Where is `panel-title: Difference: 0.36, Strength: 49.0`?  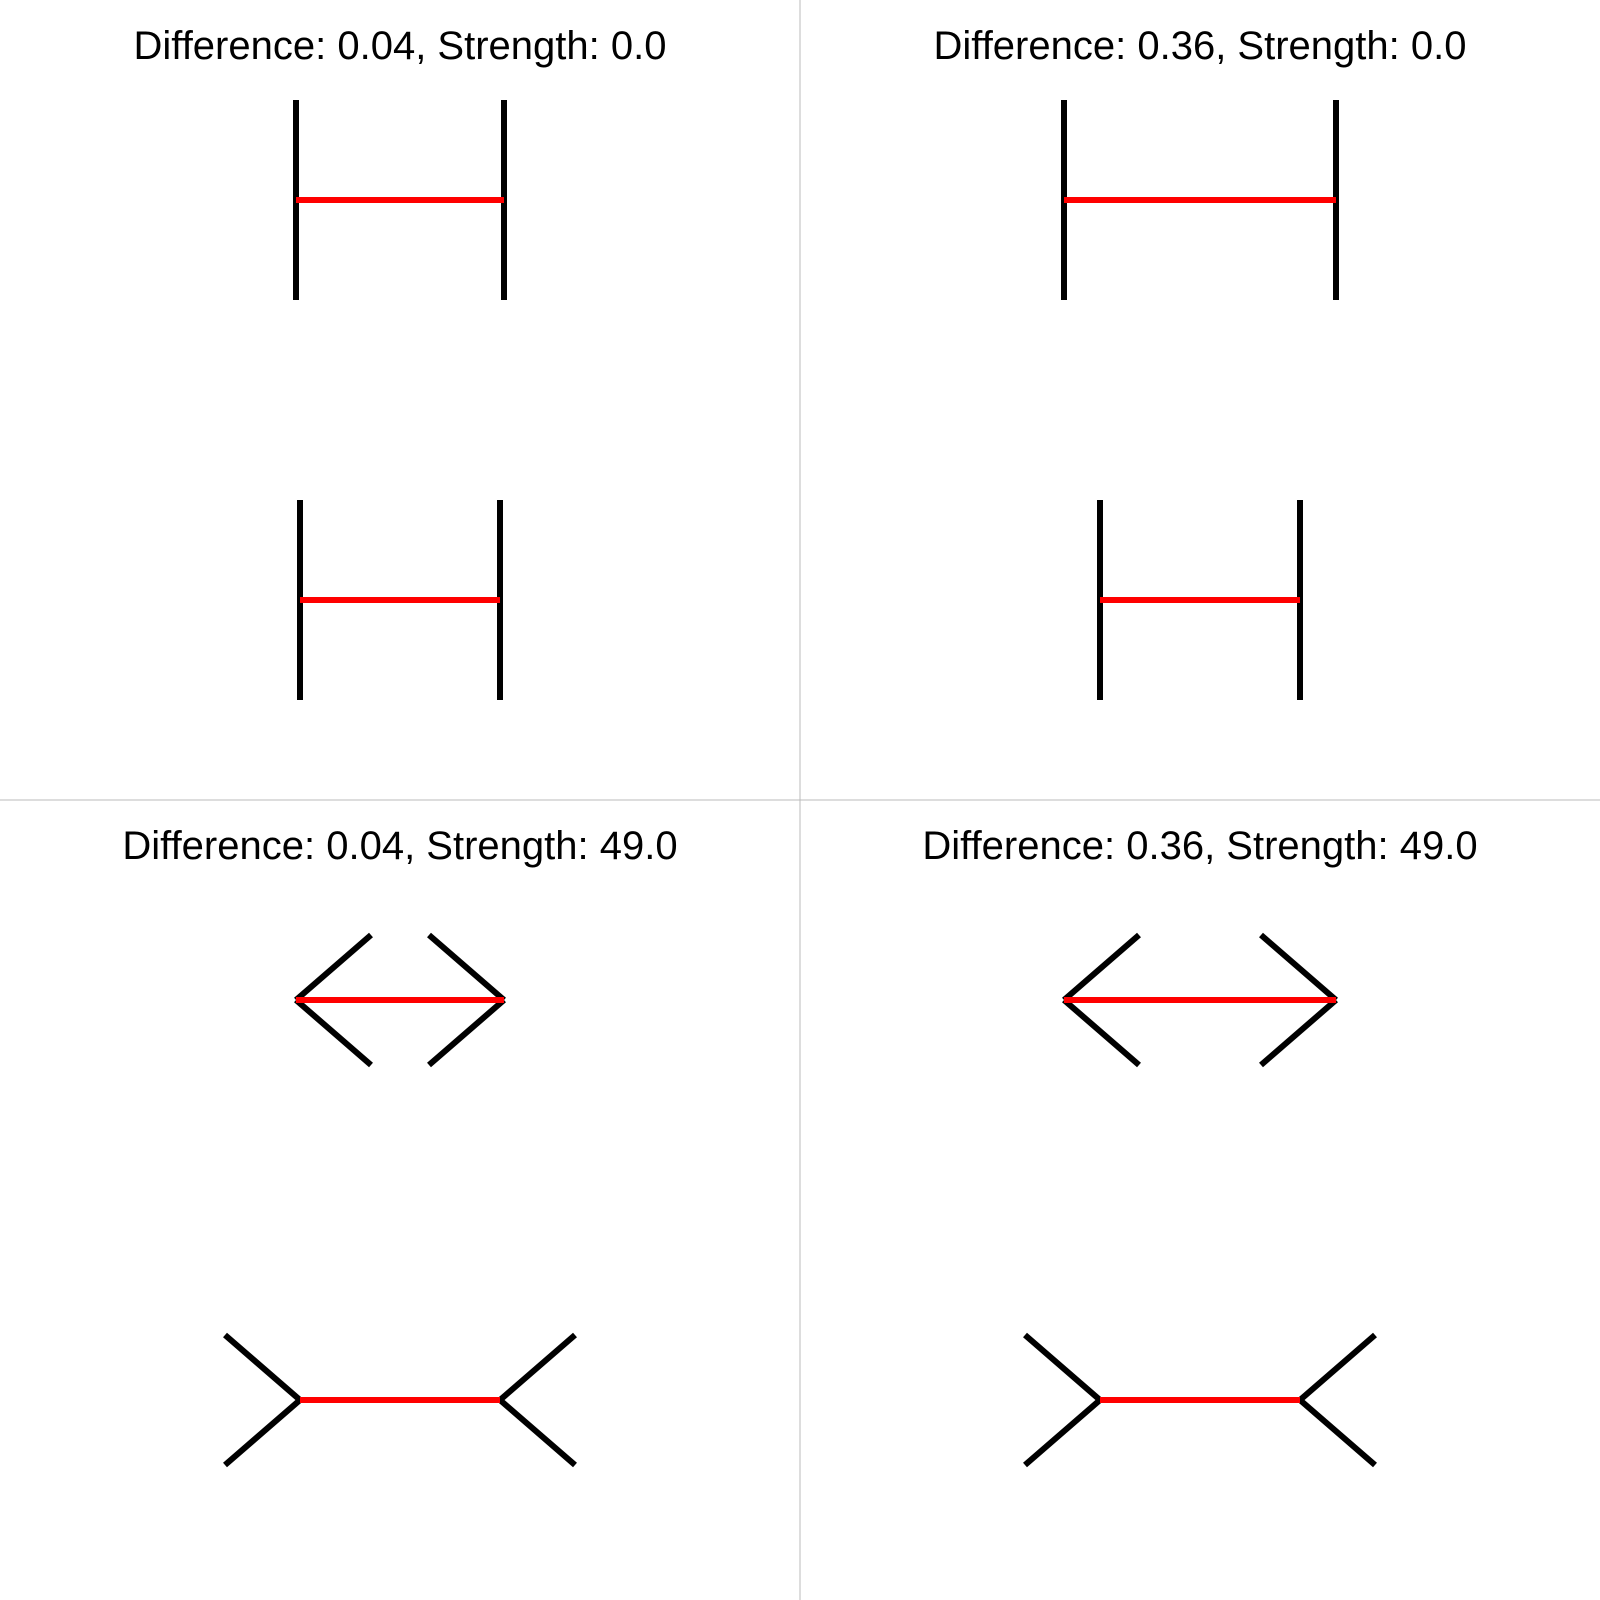
panel-title: Difference: 0.36, Strength: 49.0 is located at coordinates (1200, 846).